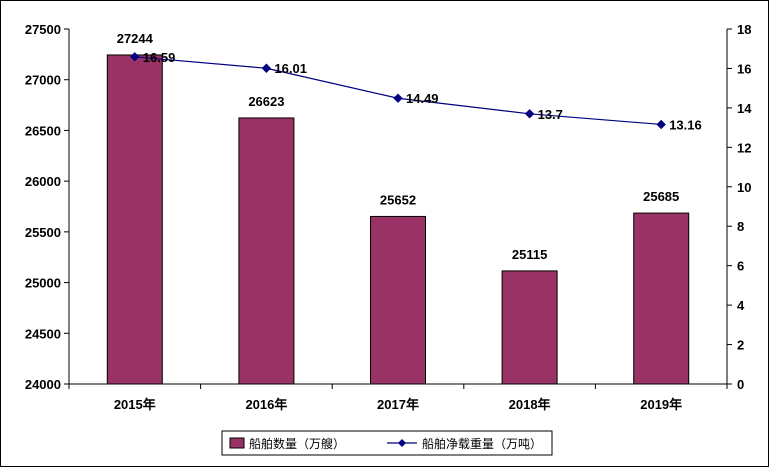 The width and height of the screenshot is (769, 468). What do you see at coordinates (43, 29) in the screenshot?
I see `y-left-tick-label: 27500` at bounding box center [43, 29].